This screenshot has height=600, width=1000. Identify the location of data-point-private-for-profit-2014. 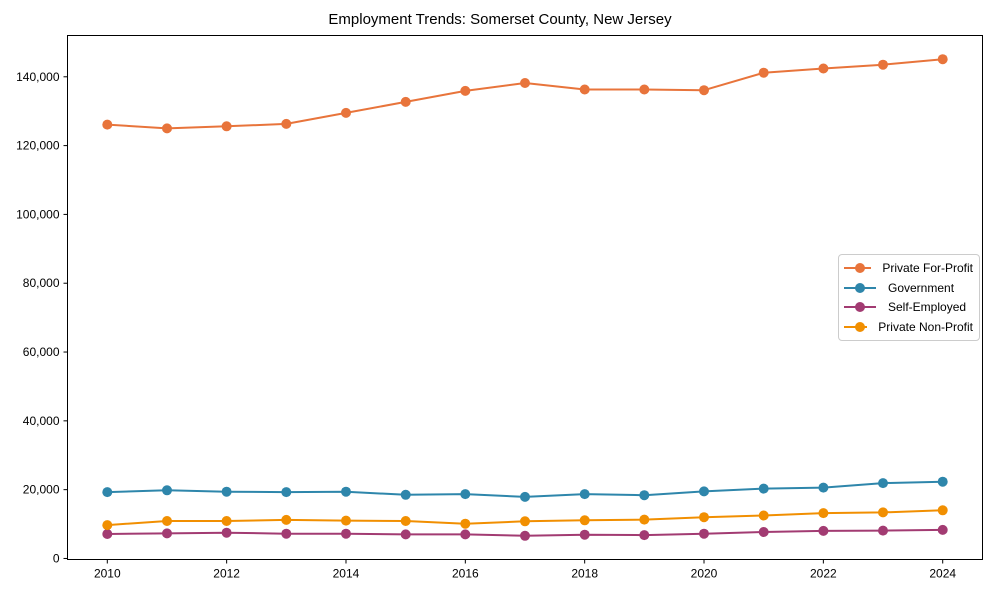
(346, 112).